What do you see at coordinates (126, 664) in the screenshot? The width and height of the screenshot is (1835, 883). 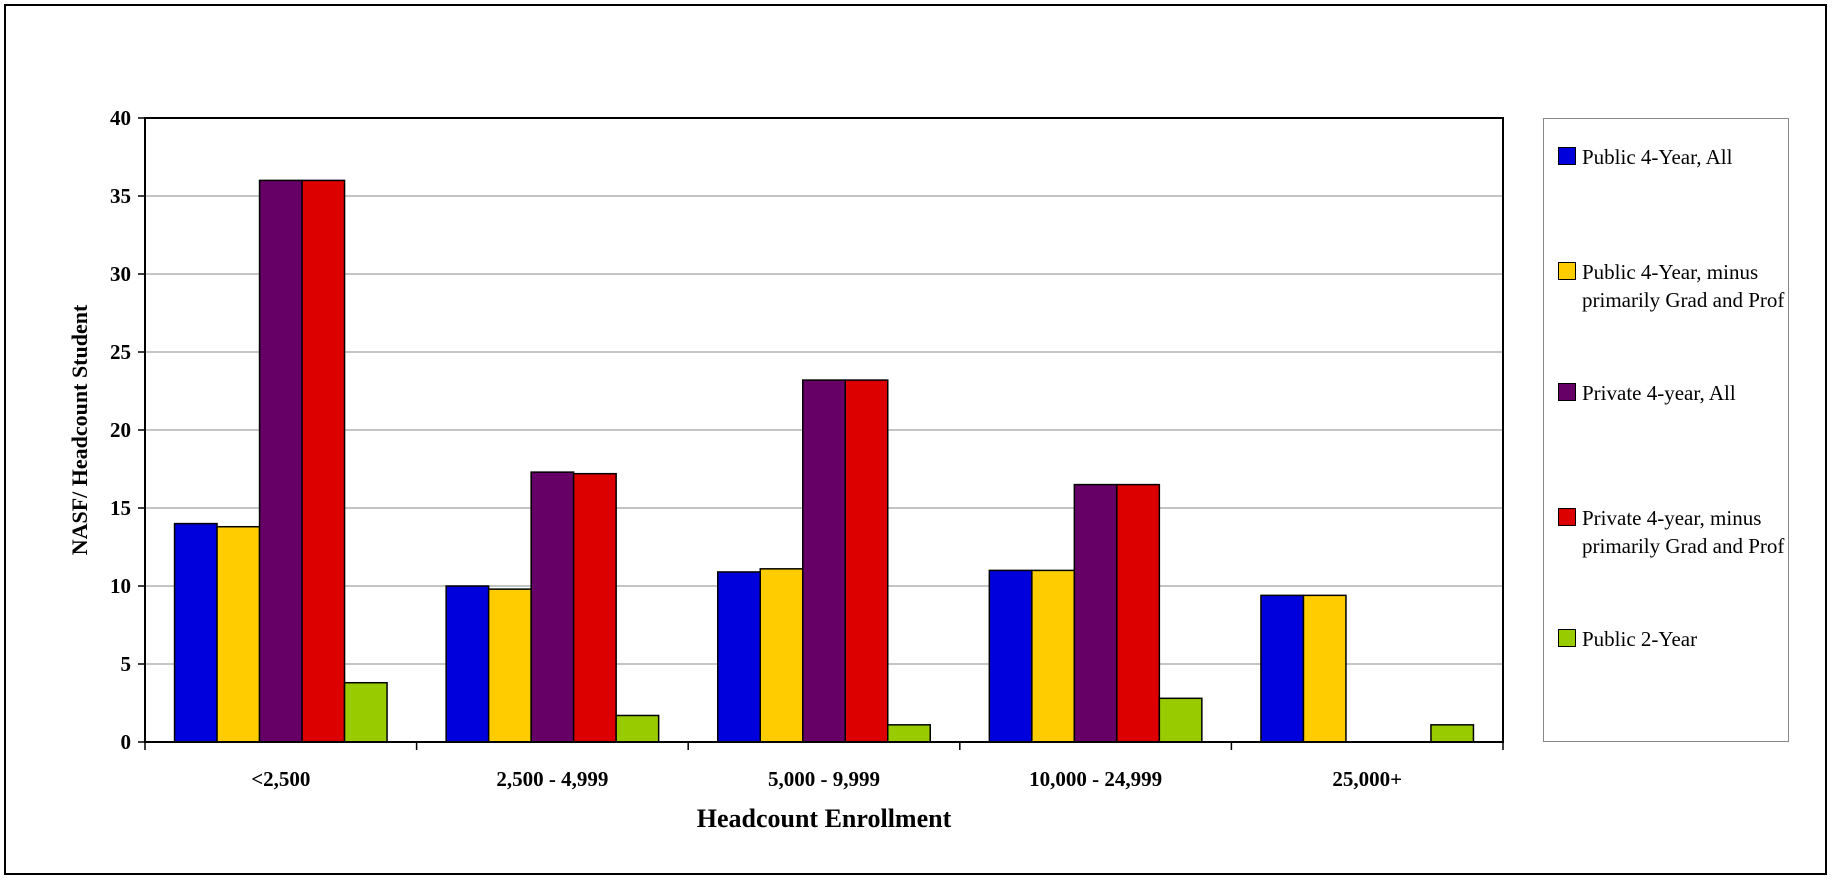 I see `y-tick-label: 5` at bounding box center [126, 664].